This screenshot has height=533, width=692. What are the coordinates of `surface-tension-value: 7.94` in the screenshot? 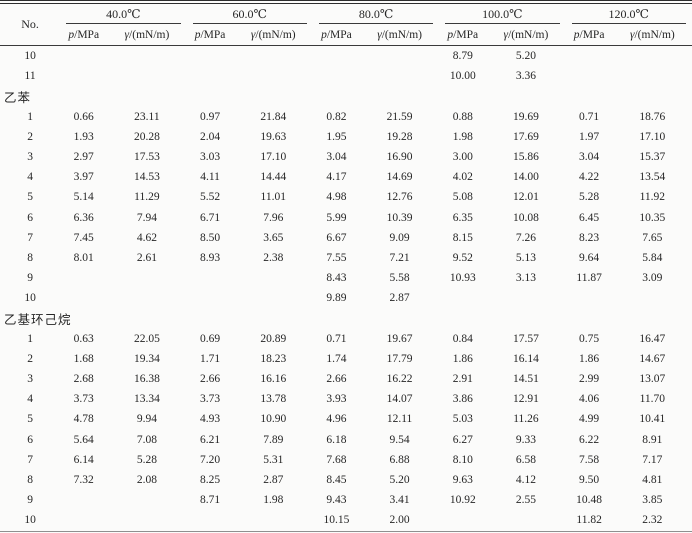 It's located at (146, 217).